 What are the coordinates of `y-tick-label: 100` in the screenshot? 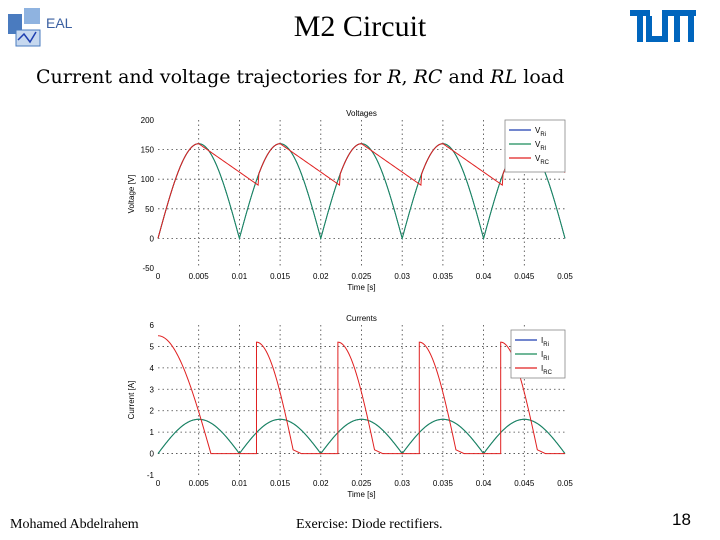 It's located at (148, 179).